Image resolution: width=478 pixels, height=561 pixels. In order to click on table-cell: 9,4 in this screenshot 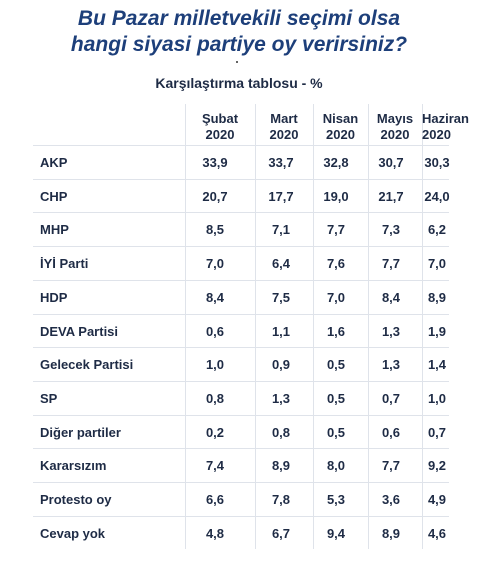, I will do `click(336, 533)`.